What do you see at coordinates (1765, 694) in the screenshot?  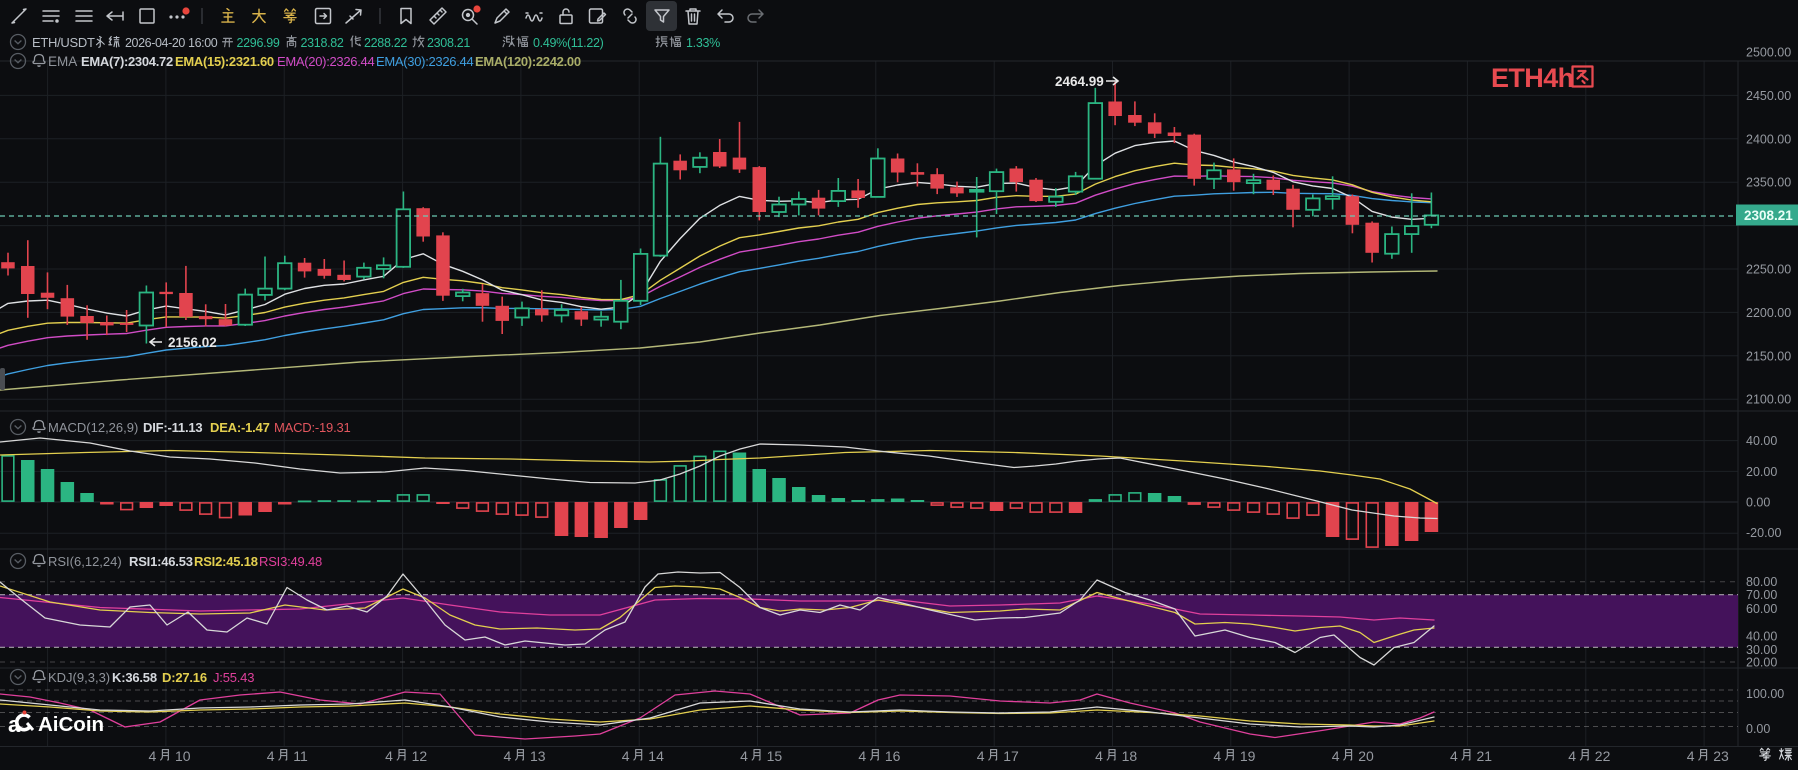 I see `svg-text: 100.00` at bounding box center [1765, 694].